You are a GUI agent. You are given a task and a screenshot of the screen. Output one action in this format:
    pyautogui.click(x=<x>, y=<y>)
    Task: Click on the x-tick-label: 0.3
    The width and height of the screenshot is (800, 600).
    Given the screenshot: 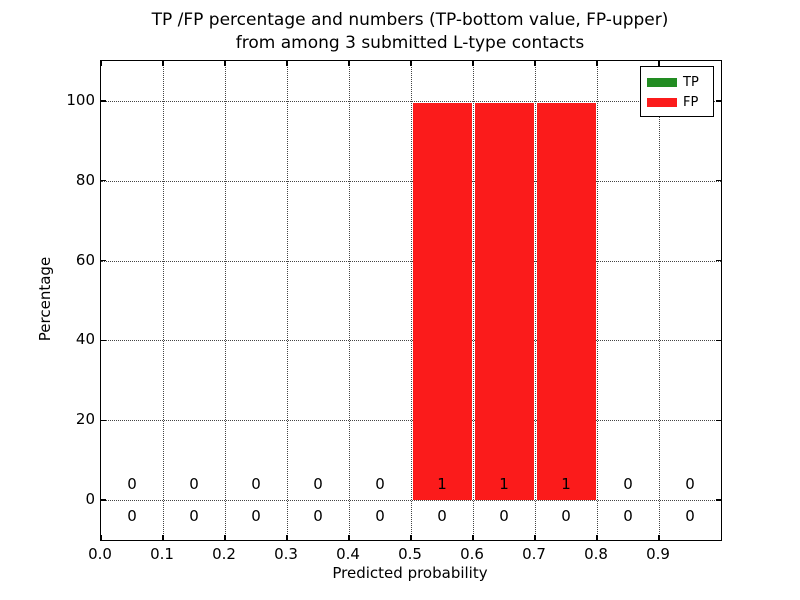 What is the action you would take?
    pyautogui.click(x=286, y=554)
    